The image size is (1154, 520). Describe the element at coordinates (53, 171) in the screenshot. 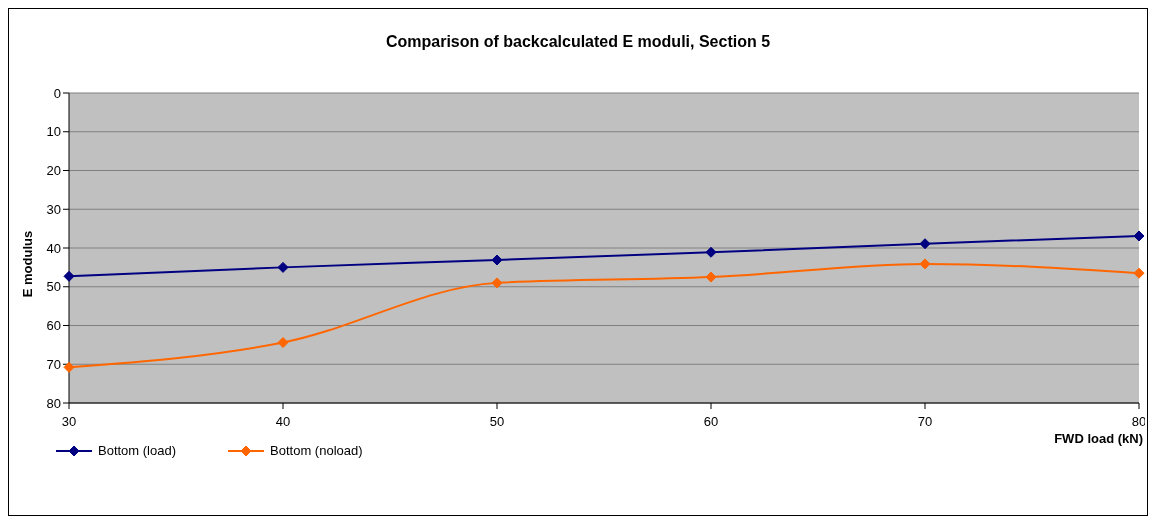

I see `y-tick-label: 20` at that location.